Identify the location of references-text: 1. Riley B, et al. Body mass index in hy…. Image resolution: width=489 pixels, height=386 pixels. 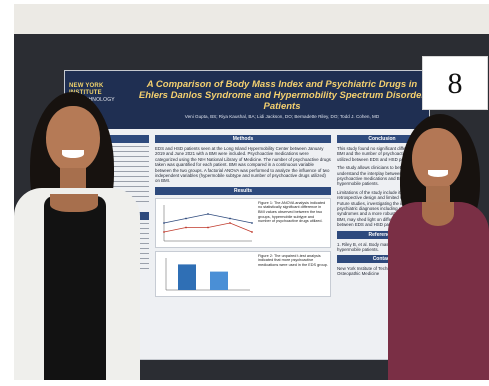
(372, 247).